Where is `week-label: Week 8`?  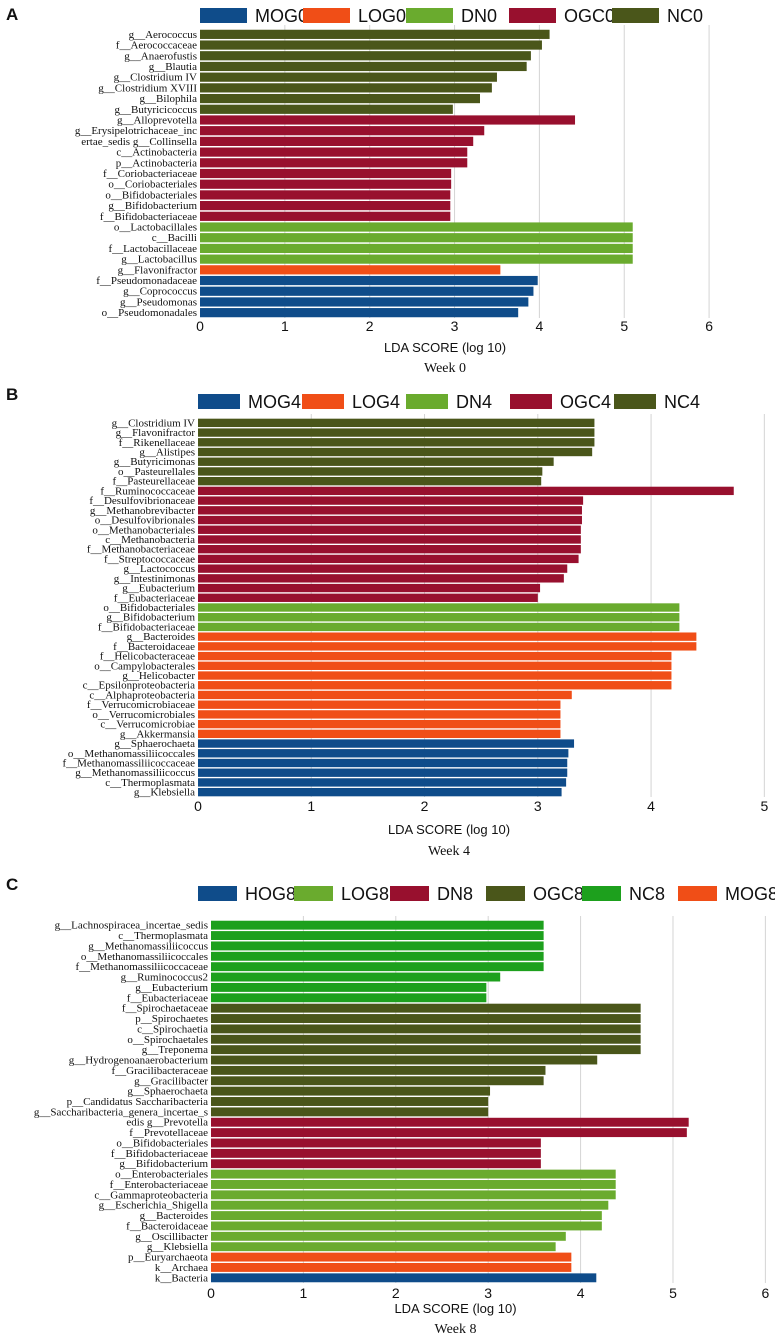
week-label: Week 8 is located at coordinates (455, 1329).